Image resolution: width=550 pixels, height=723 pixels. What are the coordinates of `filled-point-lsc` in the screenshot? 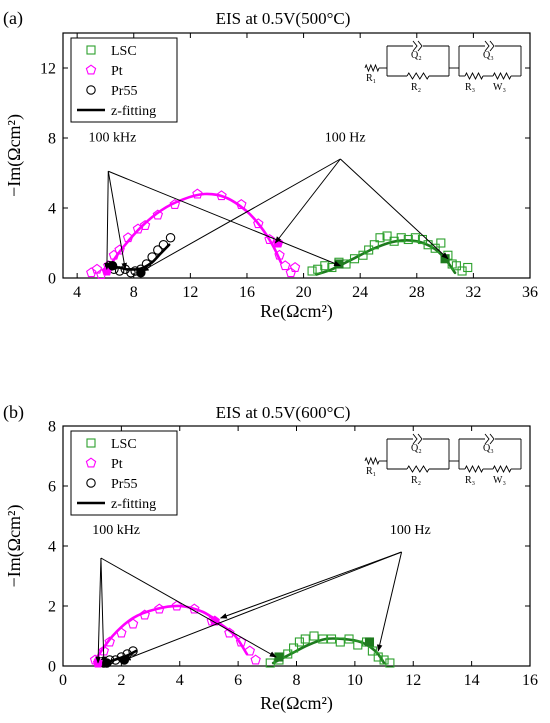 It's located at (279, 657).